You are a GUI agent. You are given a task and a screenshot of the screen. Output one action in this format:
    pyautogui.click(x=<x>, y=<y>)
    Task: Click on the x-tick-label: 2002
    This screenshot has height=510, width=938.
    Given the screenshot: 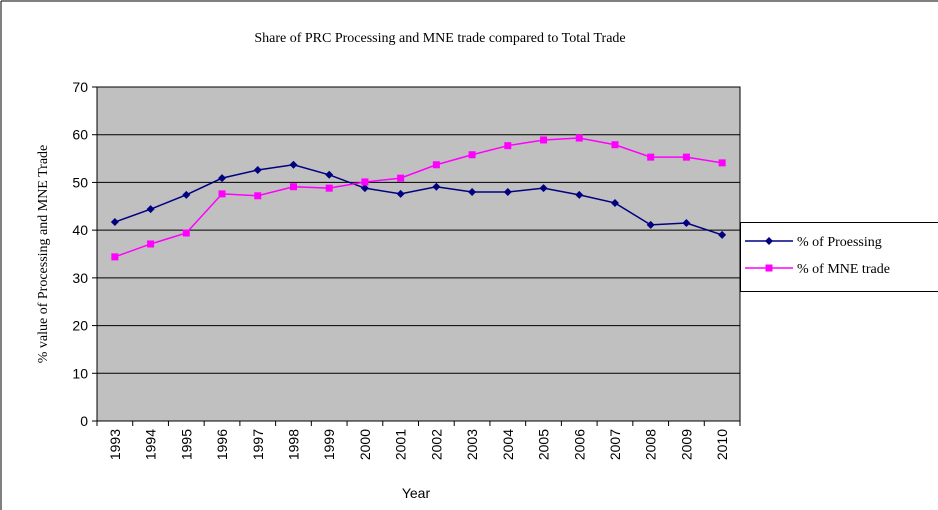 What is the action you would take?
    pyautogui.click(x=436, y=444)
    